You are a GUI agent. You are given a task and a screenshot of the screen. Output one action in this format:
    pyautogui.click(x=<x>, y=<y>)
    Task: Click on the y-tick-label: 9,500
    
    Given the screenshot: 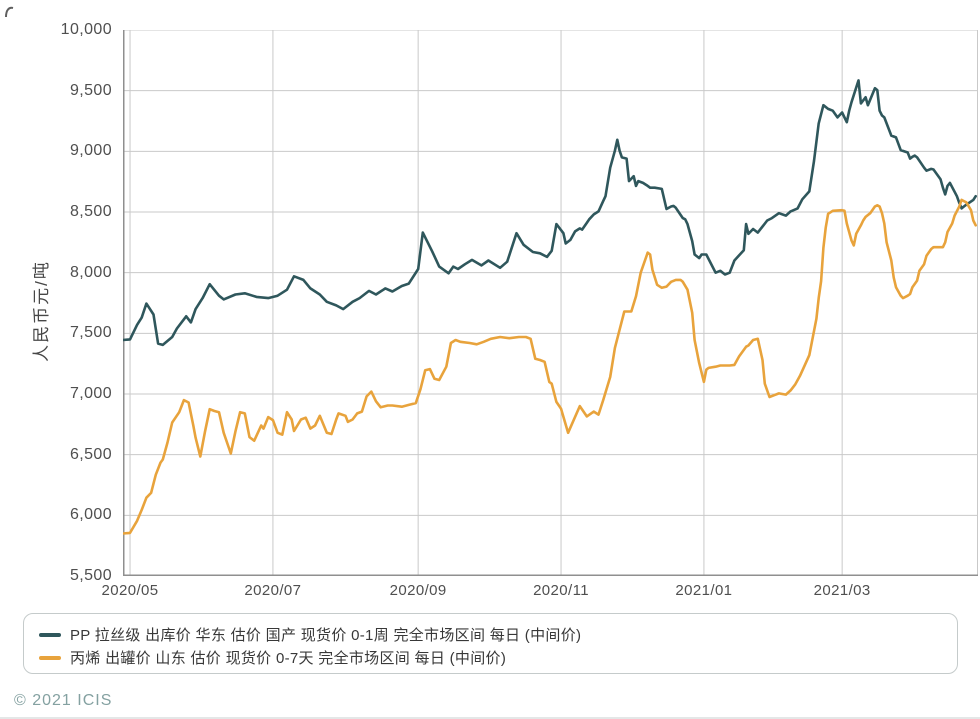 What is the action you would take?
    pyautogui.click(x=90, y=90)
    